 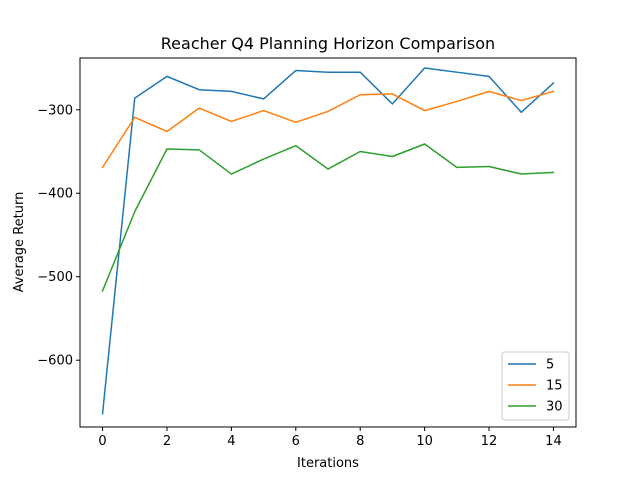 I want to click on x-tick-label: 10, so click(x=424, y=441).